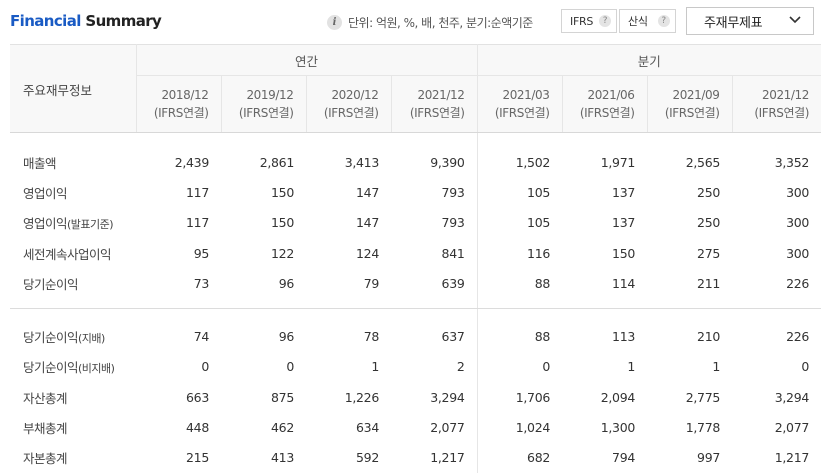  Describe the element at coordinates (86, 21) in the screenshot. I see `section-title: Financial Summary` at that location.